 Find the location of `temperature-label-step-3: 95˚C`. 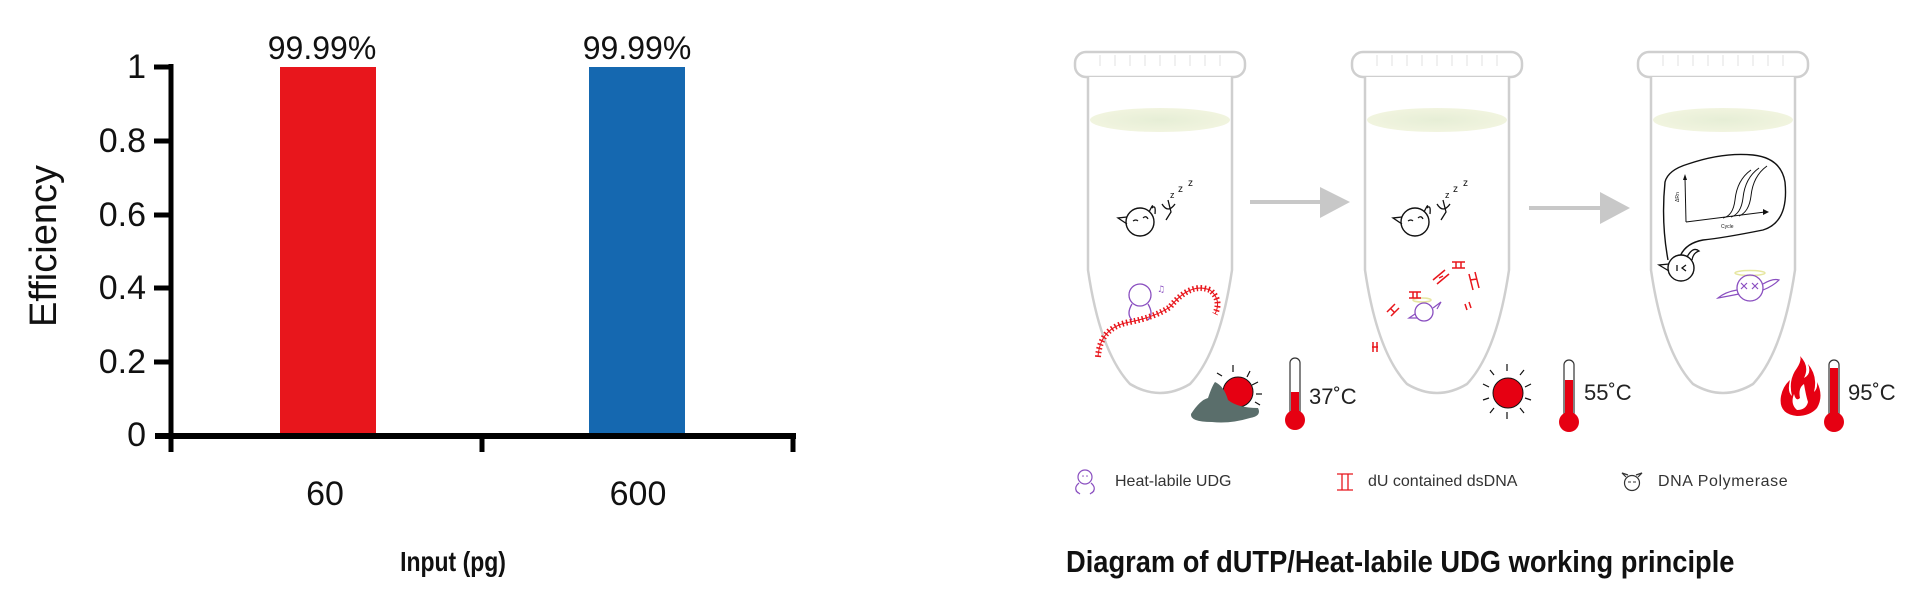

temperature-label-step-3: 95˚C is located at coordinates (1872, 392).